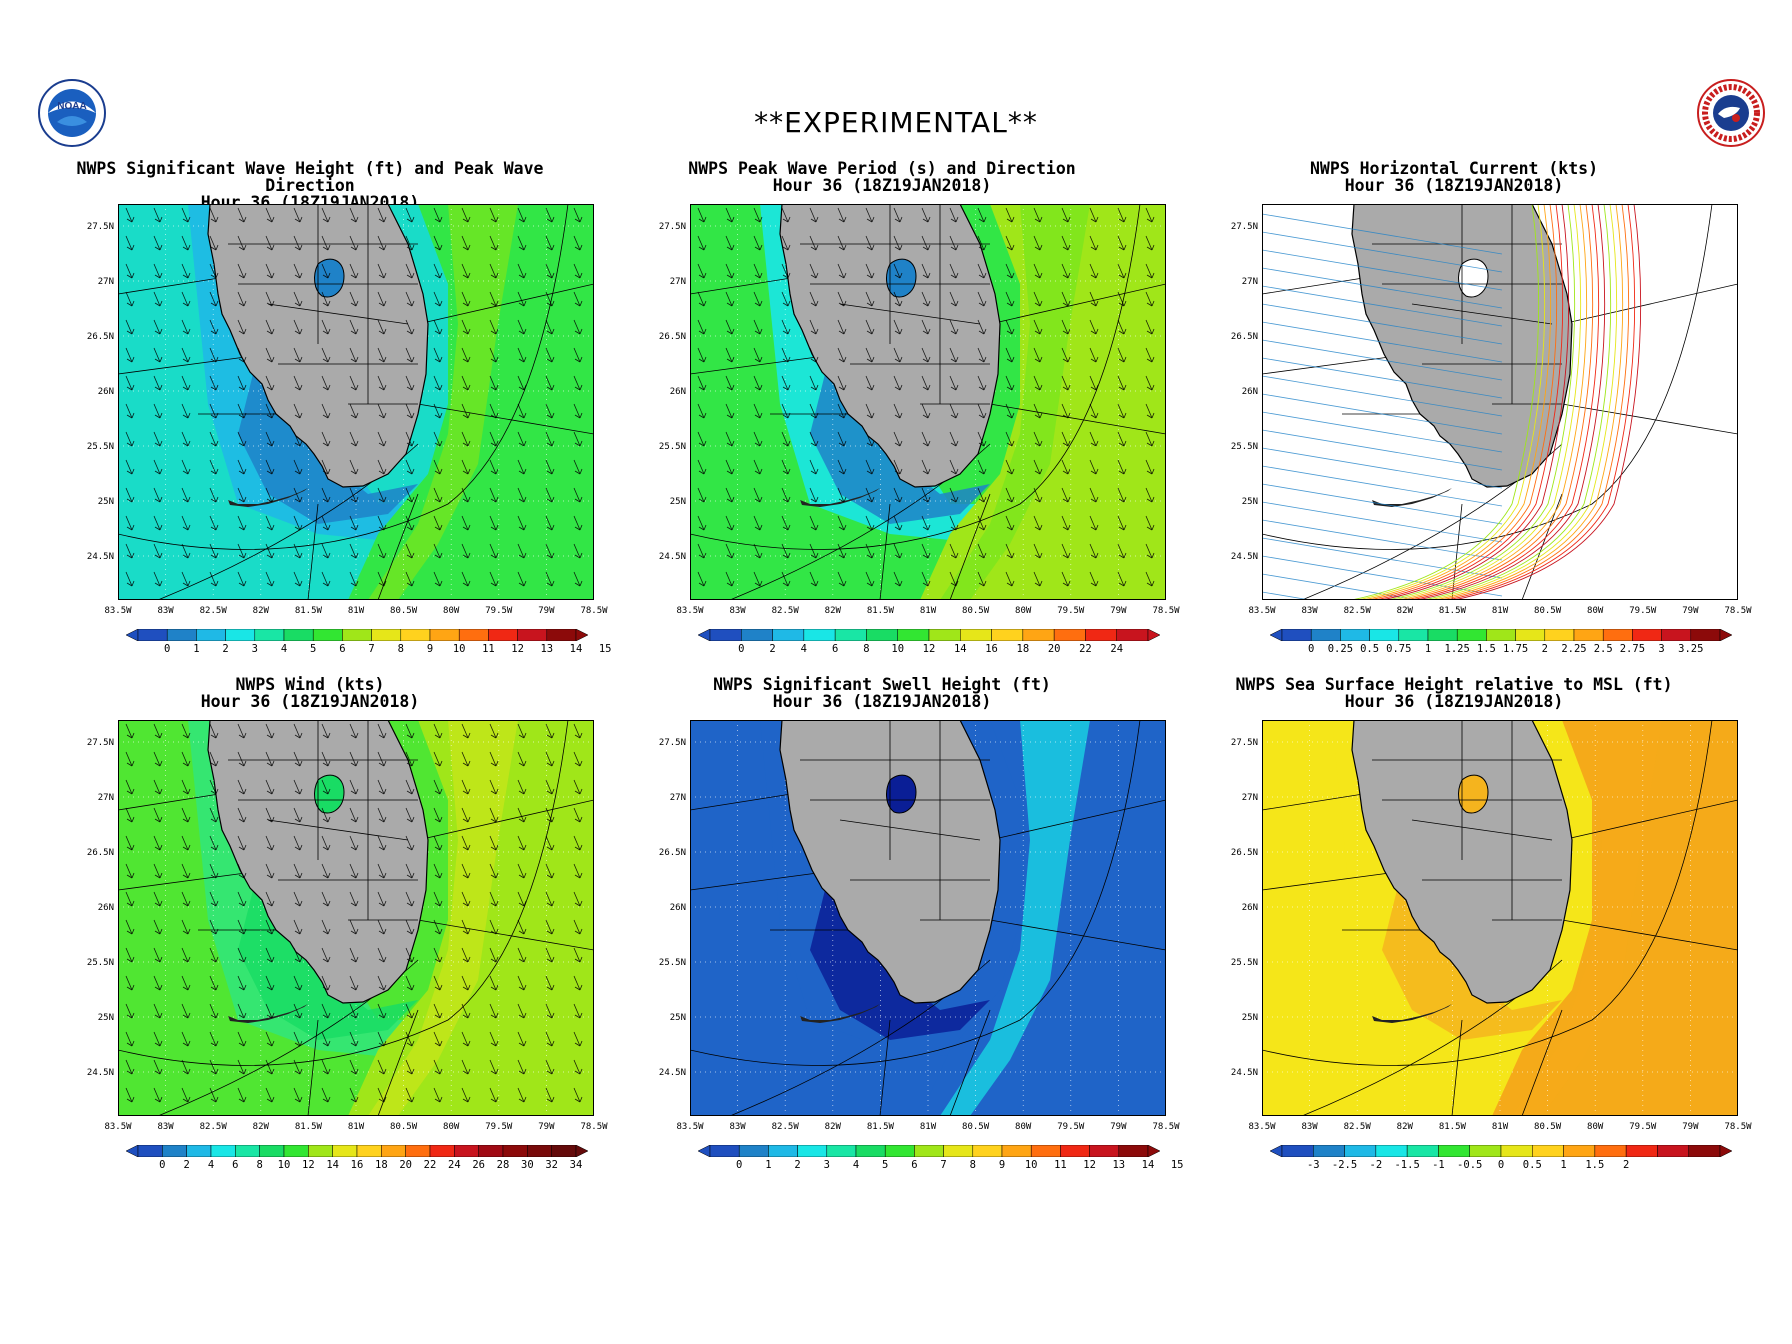 The width and height of the screenshot is (1792, 1344). What do you see at coordinates (1249, 798) in the screenshot?
I see `y-tick-label: 27N` at bounding box center [1249, 798].